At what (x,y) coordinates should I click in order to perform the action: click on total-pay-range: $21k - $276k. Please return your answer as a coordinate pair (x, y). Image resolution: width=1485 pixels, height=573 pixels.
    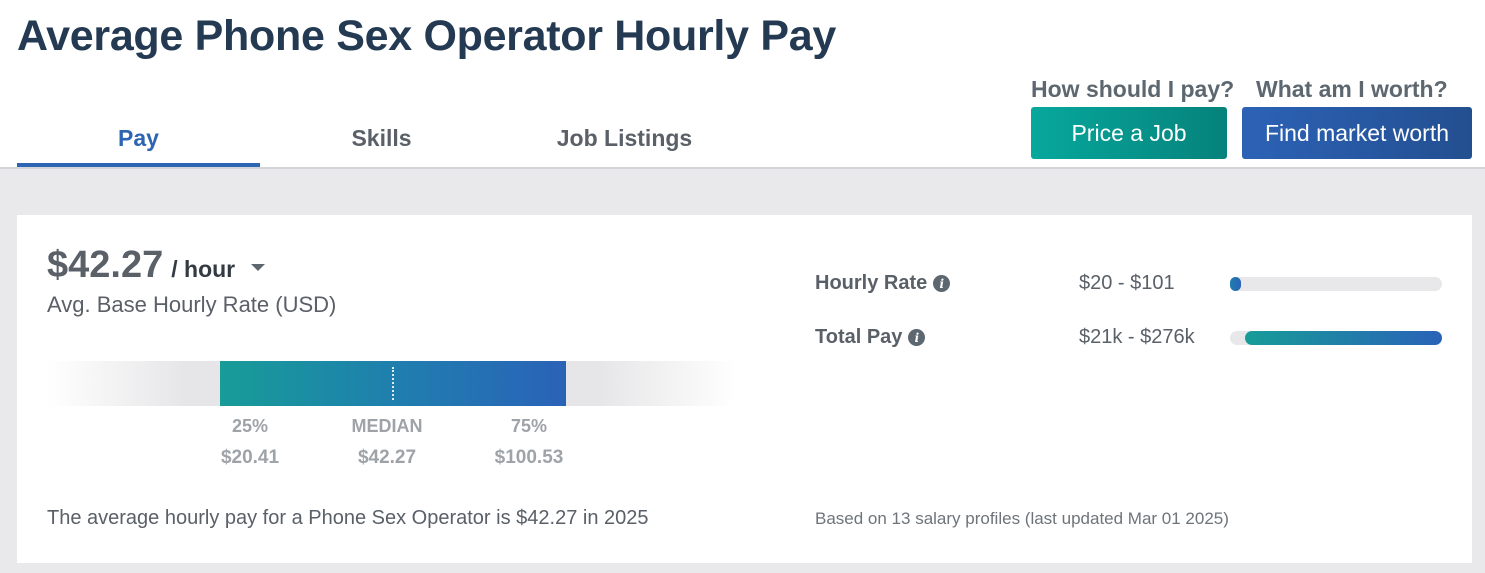
    Looking at the image, I should click on (1137, 337).